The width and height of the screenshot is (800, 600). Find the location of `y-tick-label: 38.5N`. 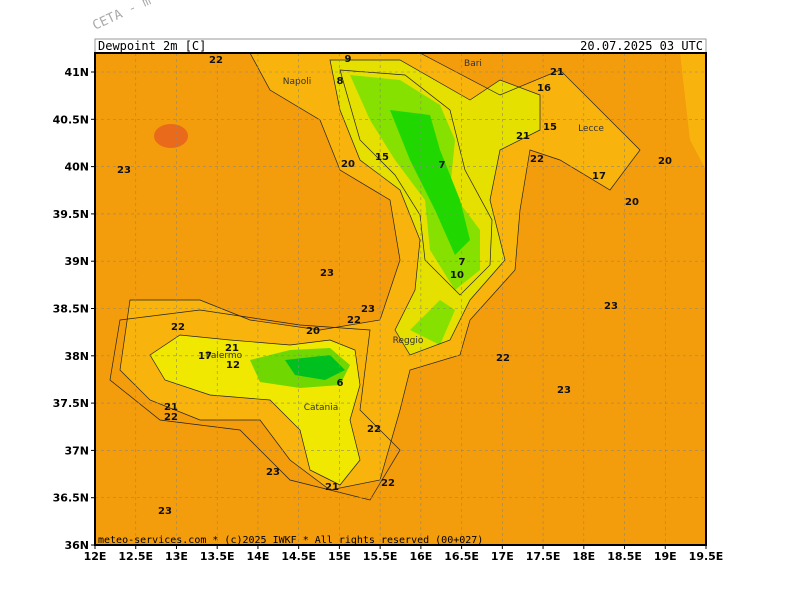

y-tick-label: 38.5N is located at coordinates (71, 309).